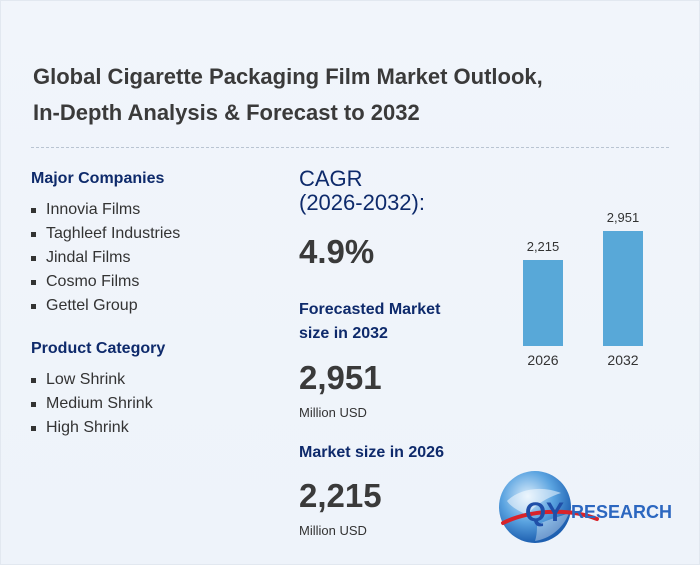  Describe the element at coordinates (370, 309) in the screenshot. I see `forecast-label-line-1: Forecasted Market` at that location.